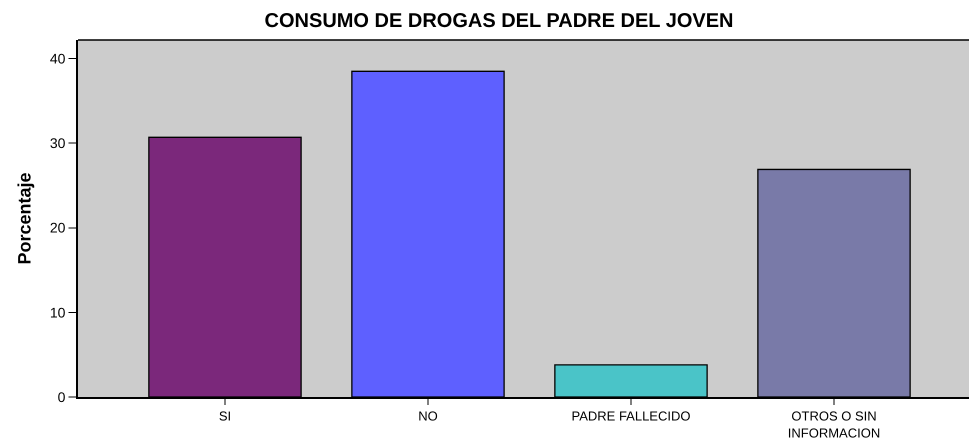  I want to click on y-tick-label: 30, so click(58, 143).